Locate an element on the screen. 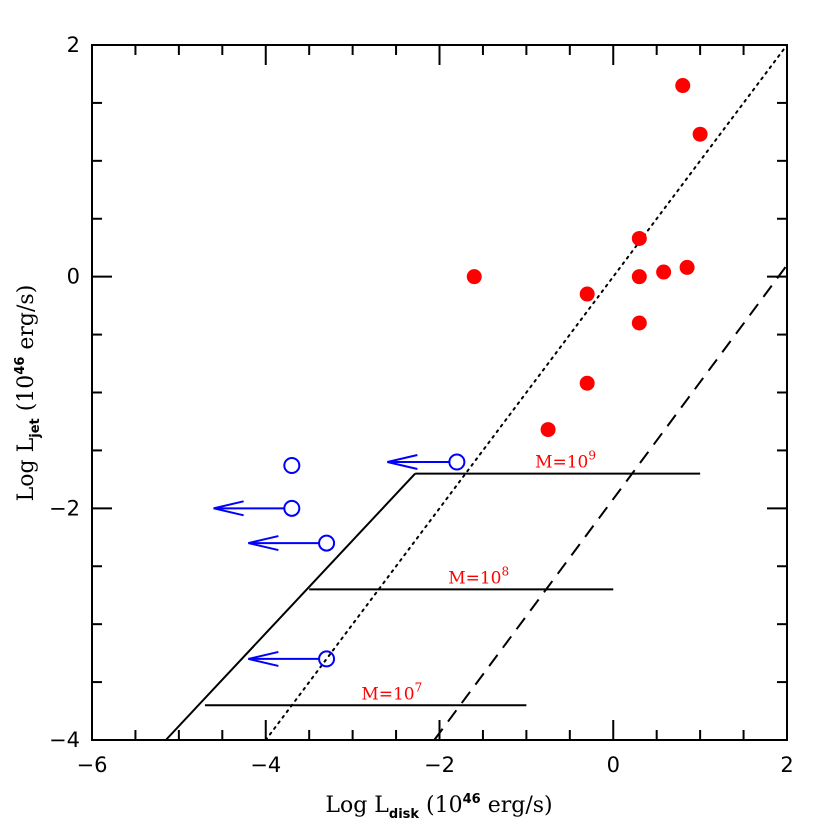  mass-label-exponent: 8 is located at coordinates (505, 571).